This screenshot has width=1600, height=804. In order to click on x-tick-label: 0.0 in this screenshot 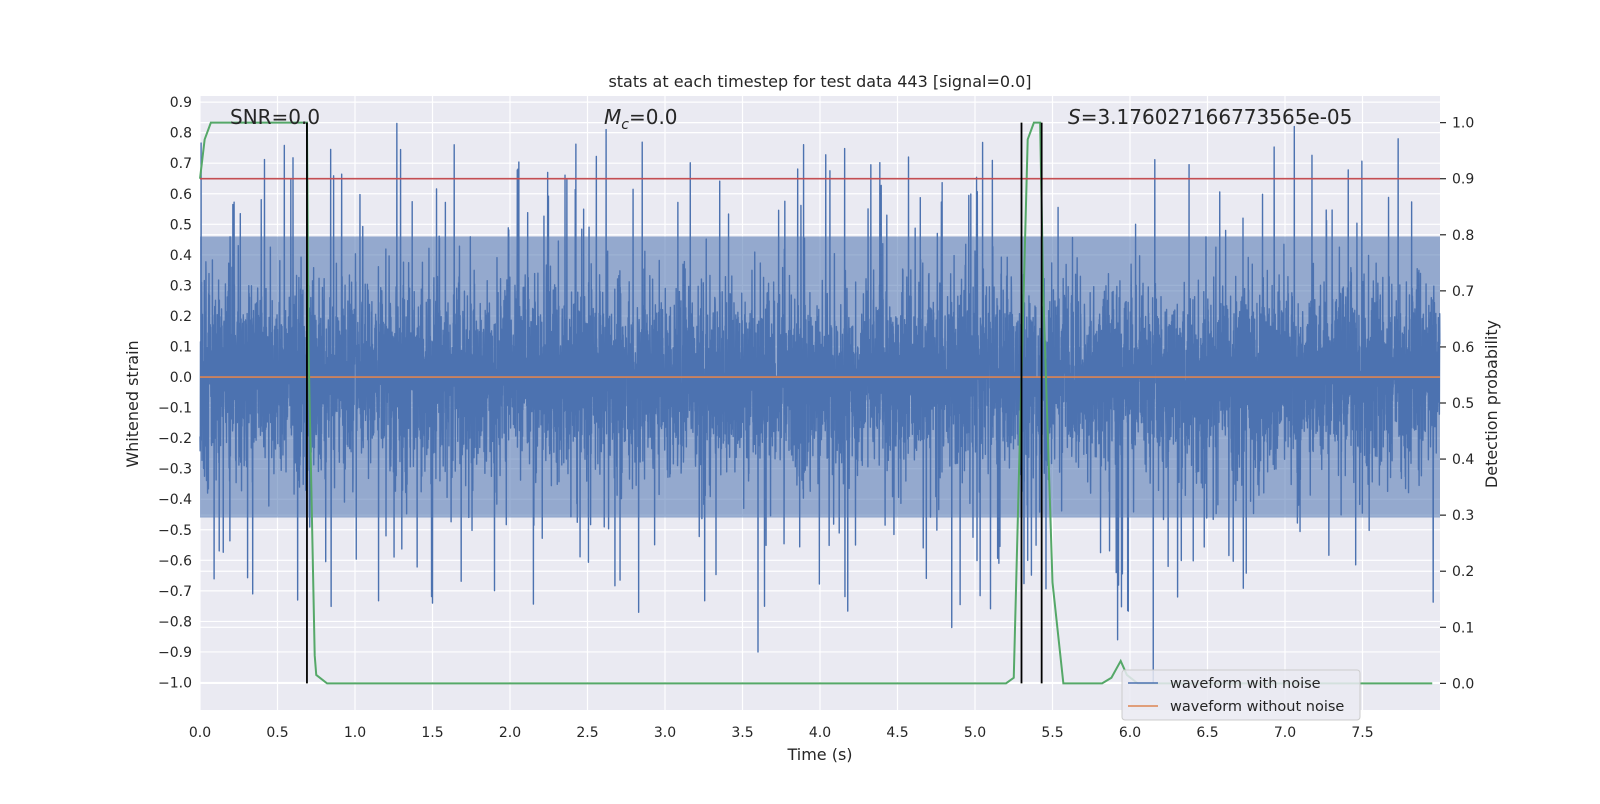, I will do `click(200, 733)`.